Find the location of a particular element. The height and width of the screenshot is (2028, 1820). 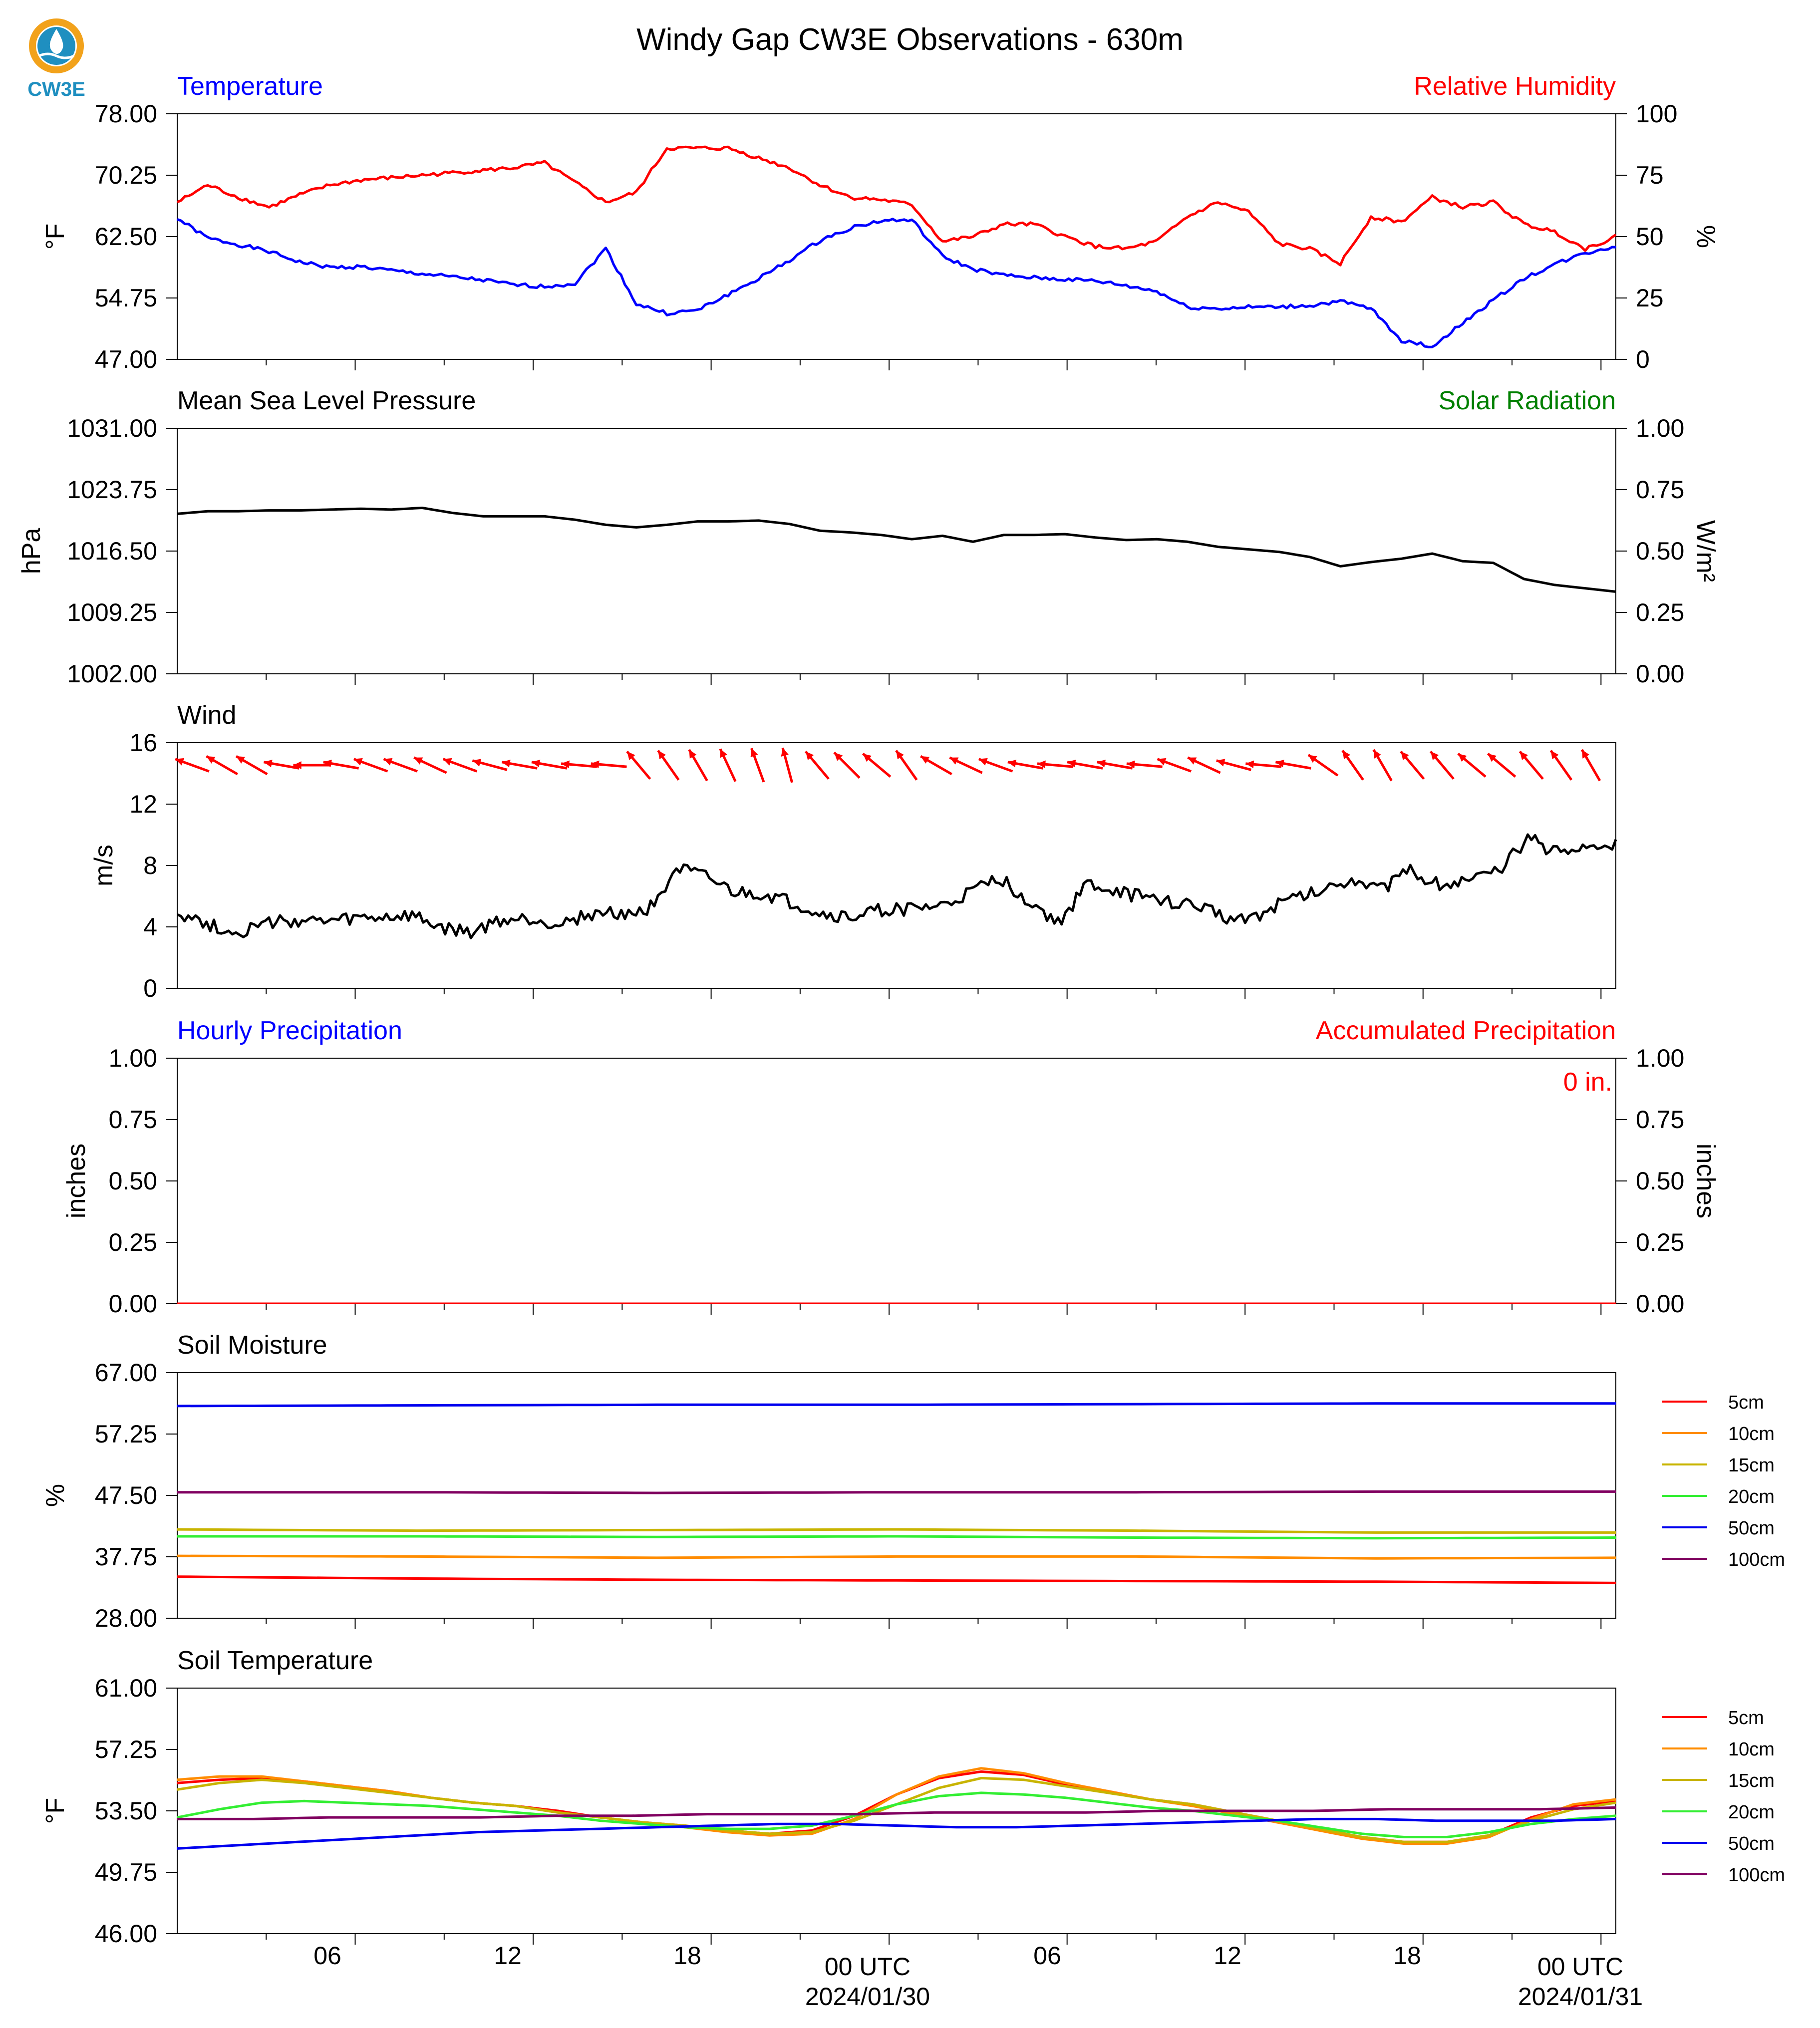

accumulated-precip-annotation: 0 in. is located at coordinates (1587, 1082).